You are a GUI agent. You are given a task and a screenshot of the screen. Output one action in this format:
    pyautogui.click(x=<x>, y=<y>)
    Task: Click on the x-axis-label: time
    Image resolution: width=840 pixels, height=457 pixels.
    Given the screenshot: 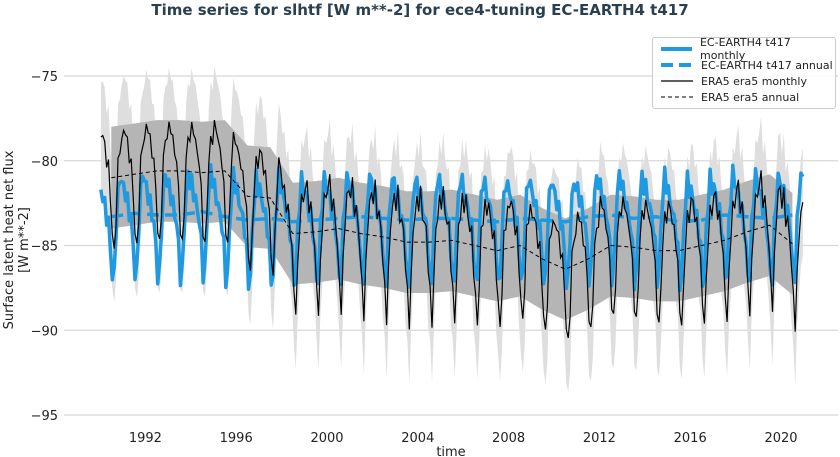 What is the action you would take?
    pyautogui.click(x=450, y=451)
    